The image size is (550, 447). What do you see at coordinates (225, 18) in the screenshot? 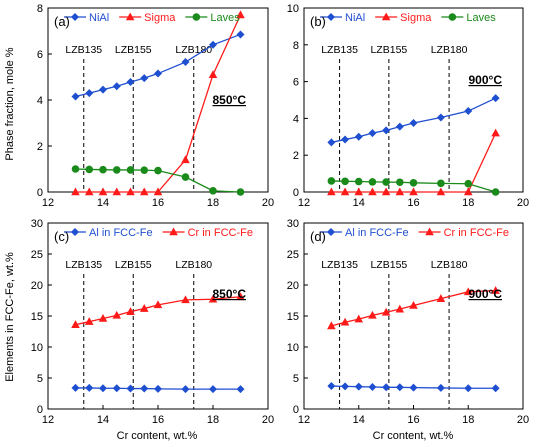
I see `legend-label: Laves` at bounding box center [225, 18].